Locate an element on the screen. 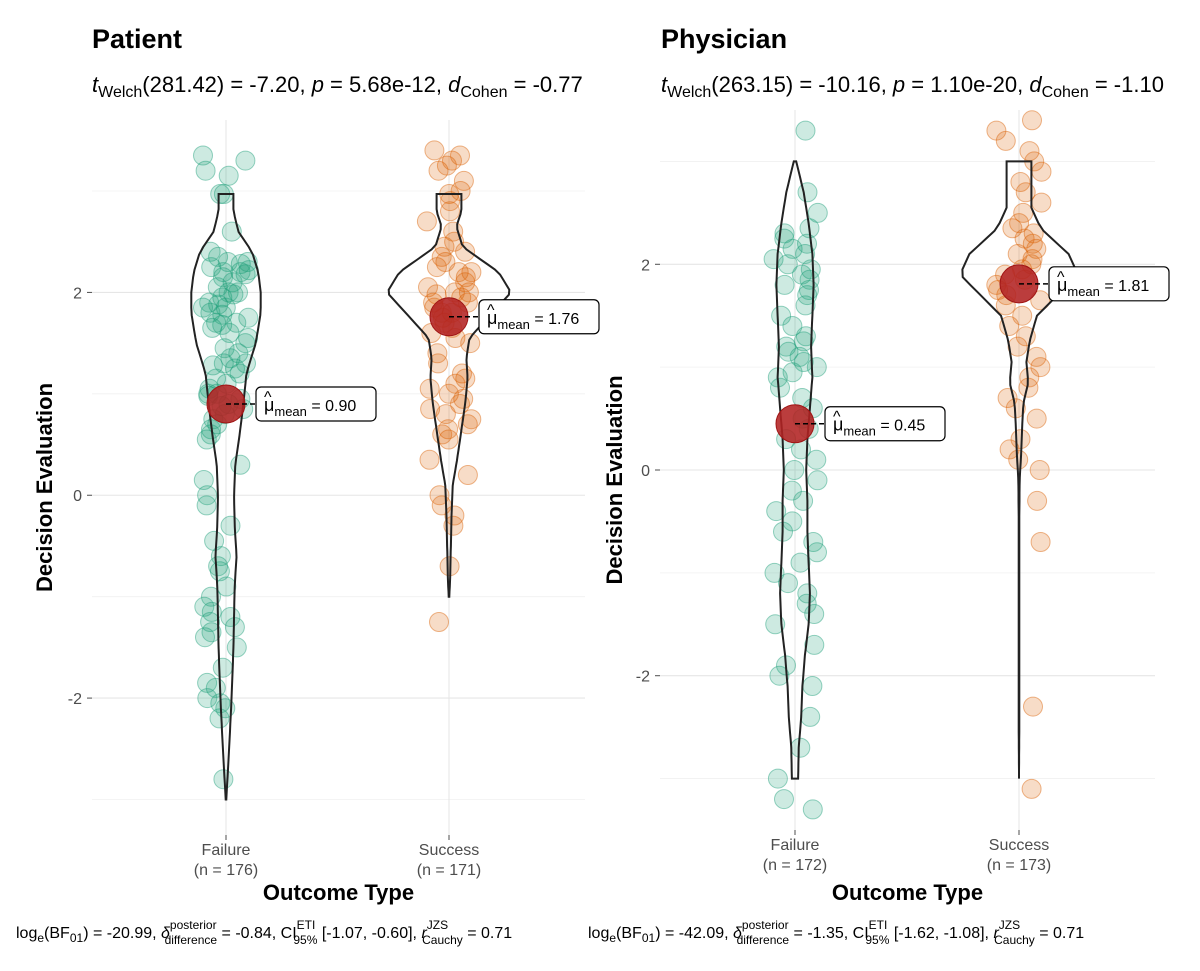  y-tick-label: -2 is located at coordinates (75, 699).